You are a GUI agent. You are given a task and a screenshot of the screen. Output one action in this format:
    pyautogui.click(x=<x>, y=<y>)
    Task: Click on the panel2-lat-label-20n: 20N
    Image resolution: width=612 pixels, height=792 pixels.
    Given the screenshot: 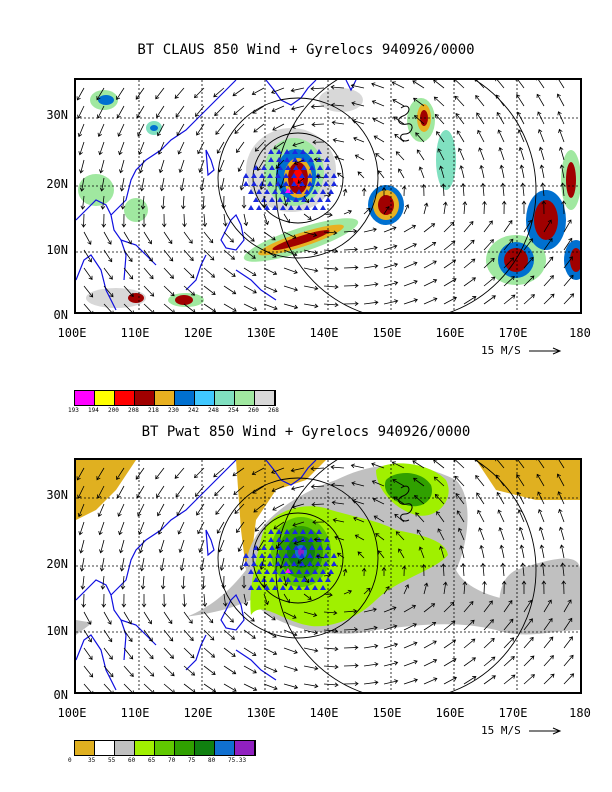 What is the action you would take?
    pyautogui.click(x=57, y=564)
    